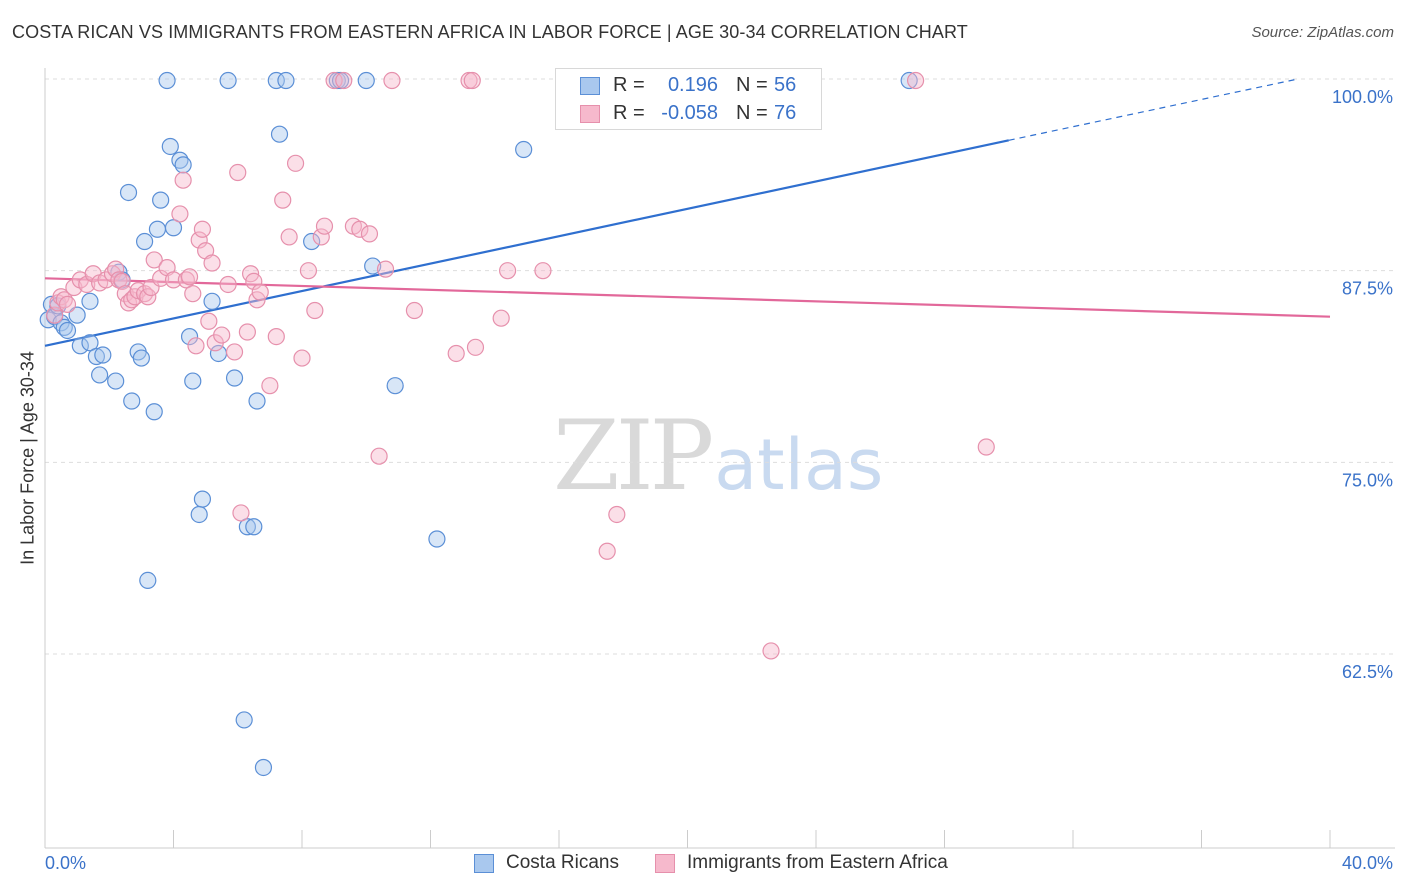 The width and height of the screenshot is (1406, 892). I want to click on trend-line-eastern-africa, so click(687, 297).